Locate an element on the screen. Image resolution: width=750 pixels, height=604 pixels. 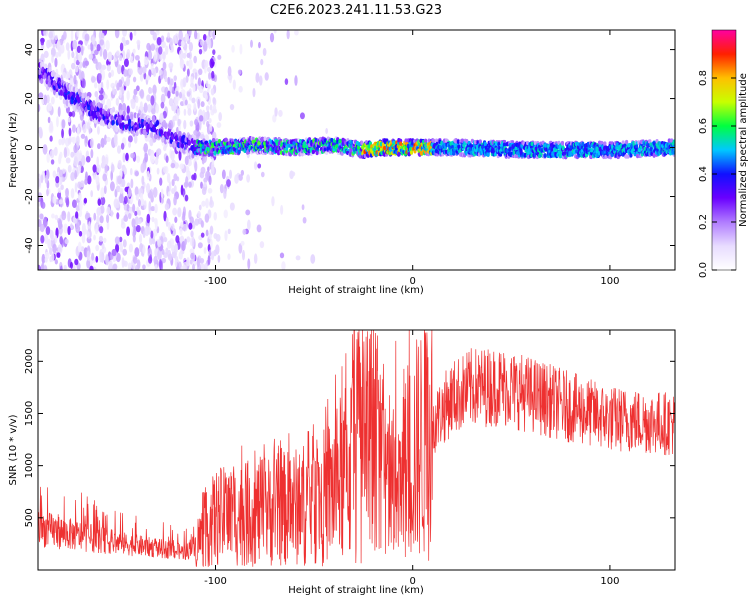
snr-xlabel: Height of straight line (km) is located at coordinates (356, 590).